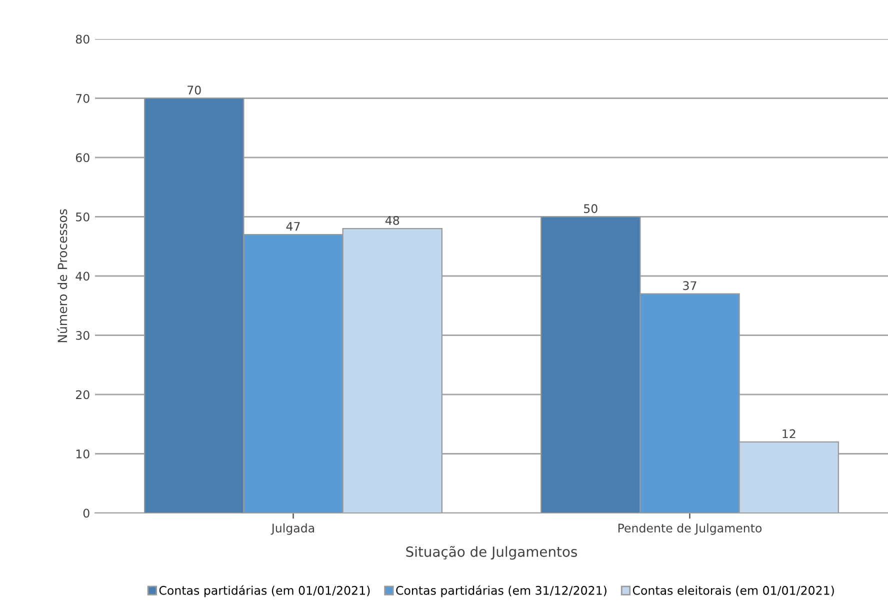  What do you see at coordinates (292, 529) in the screenshot?
I see `x-tick-label: Julgada` at bounding box center [292, 529].